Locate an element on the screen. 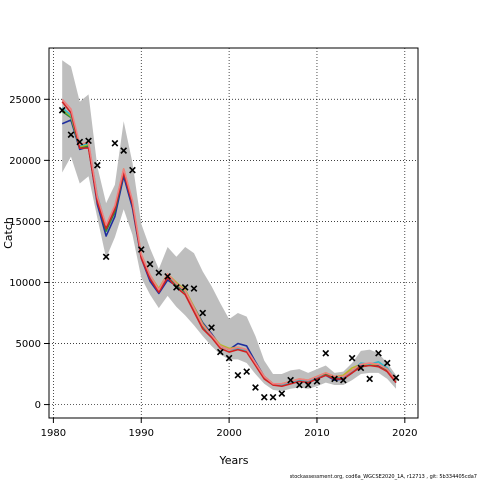 The width and height of the screenshot is (480, 480). x-axis: 1980 1990 2000 2010 2020 is located at coordinates (229, 428).